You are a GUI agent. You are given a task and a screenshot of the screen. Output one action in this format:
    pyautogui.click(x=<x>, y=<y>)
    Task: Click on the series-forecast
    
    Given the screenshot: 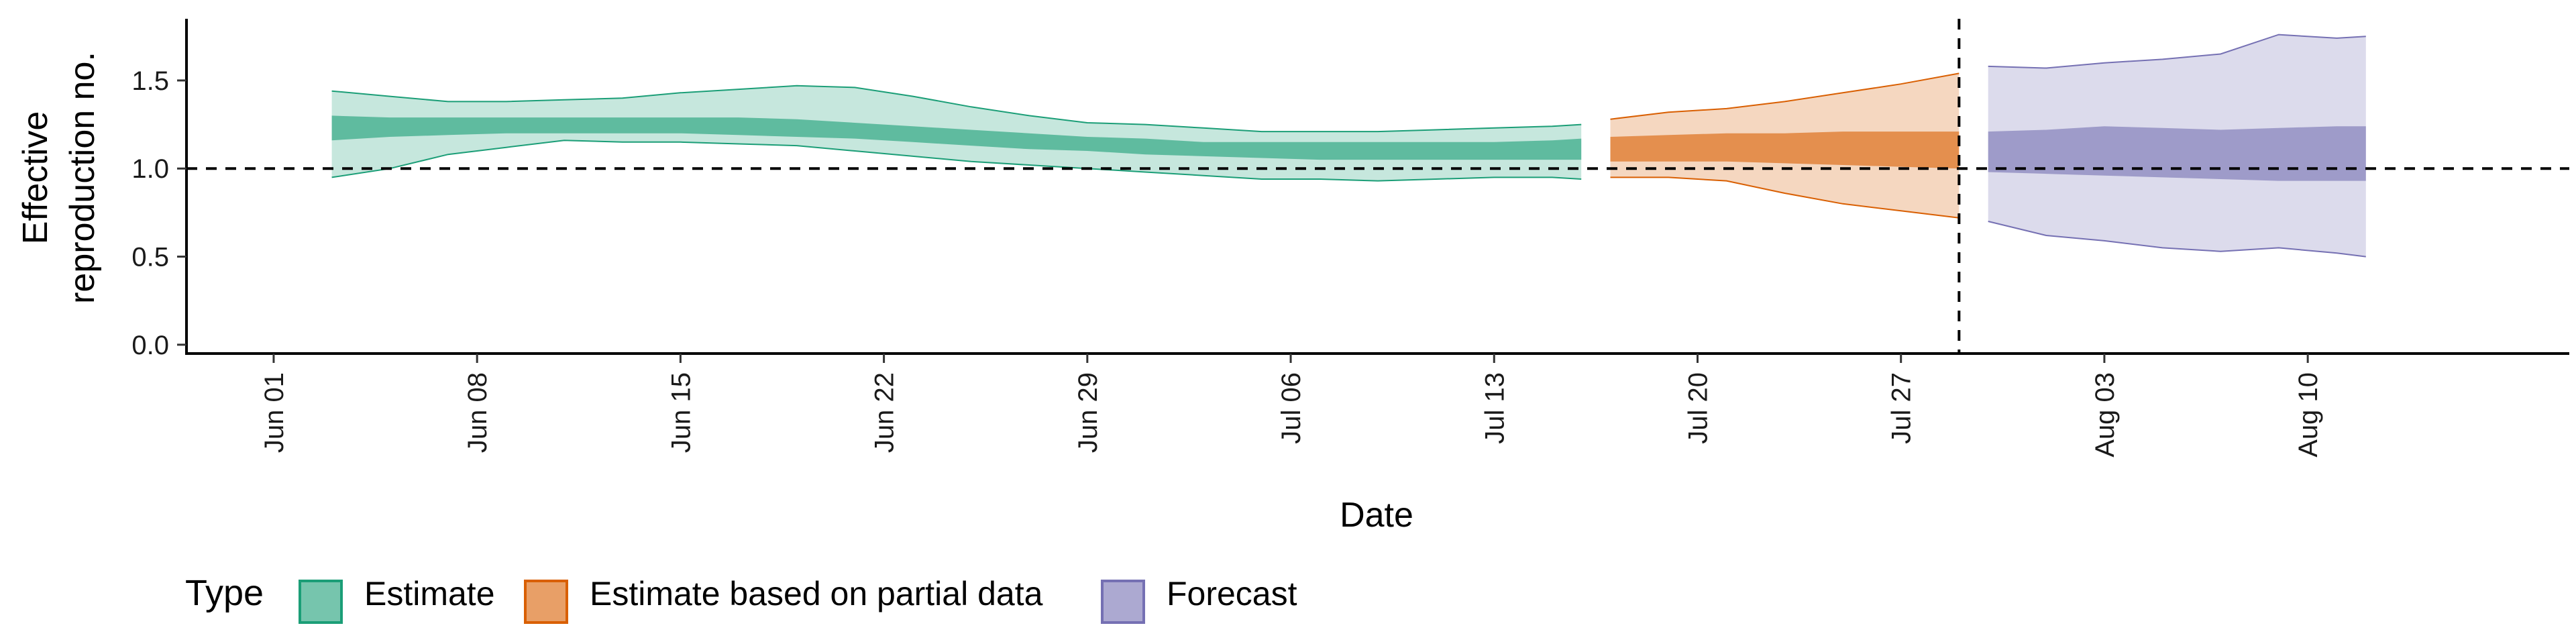 What is the action you would take?
    pyautogui.click(x=2177, y=146)
    